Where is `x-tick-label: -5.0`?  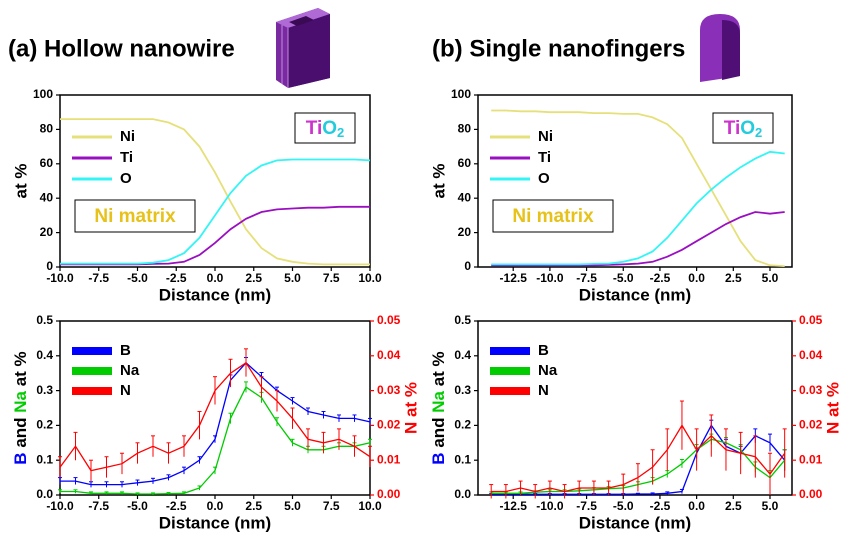 x-tick-label: -5.0 is located at coordinates (623, 278).